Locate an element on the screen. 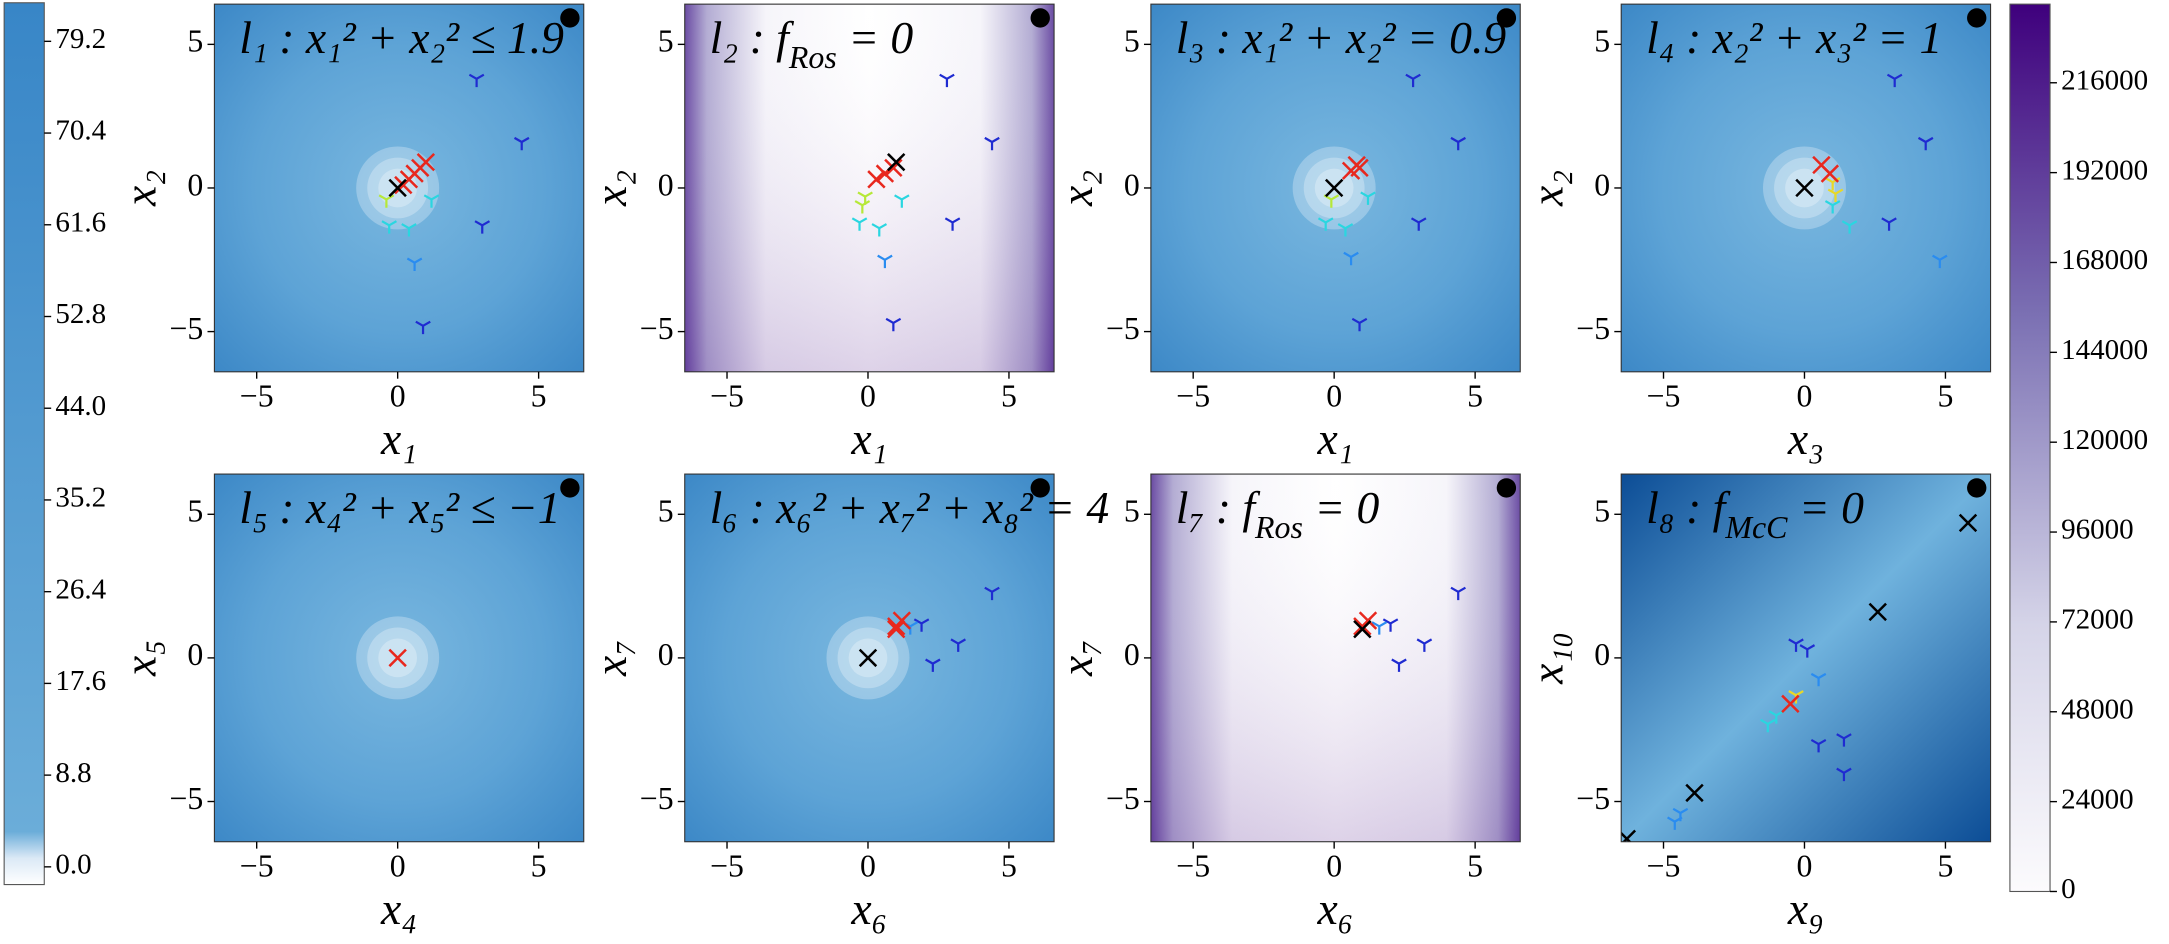 The width and height of the screenshot is (2169, 944). title-part: l₇ : f is located at coordinates (1218, 507).